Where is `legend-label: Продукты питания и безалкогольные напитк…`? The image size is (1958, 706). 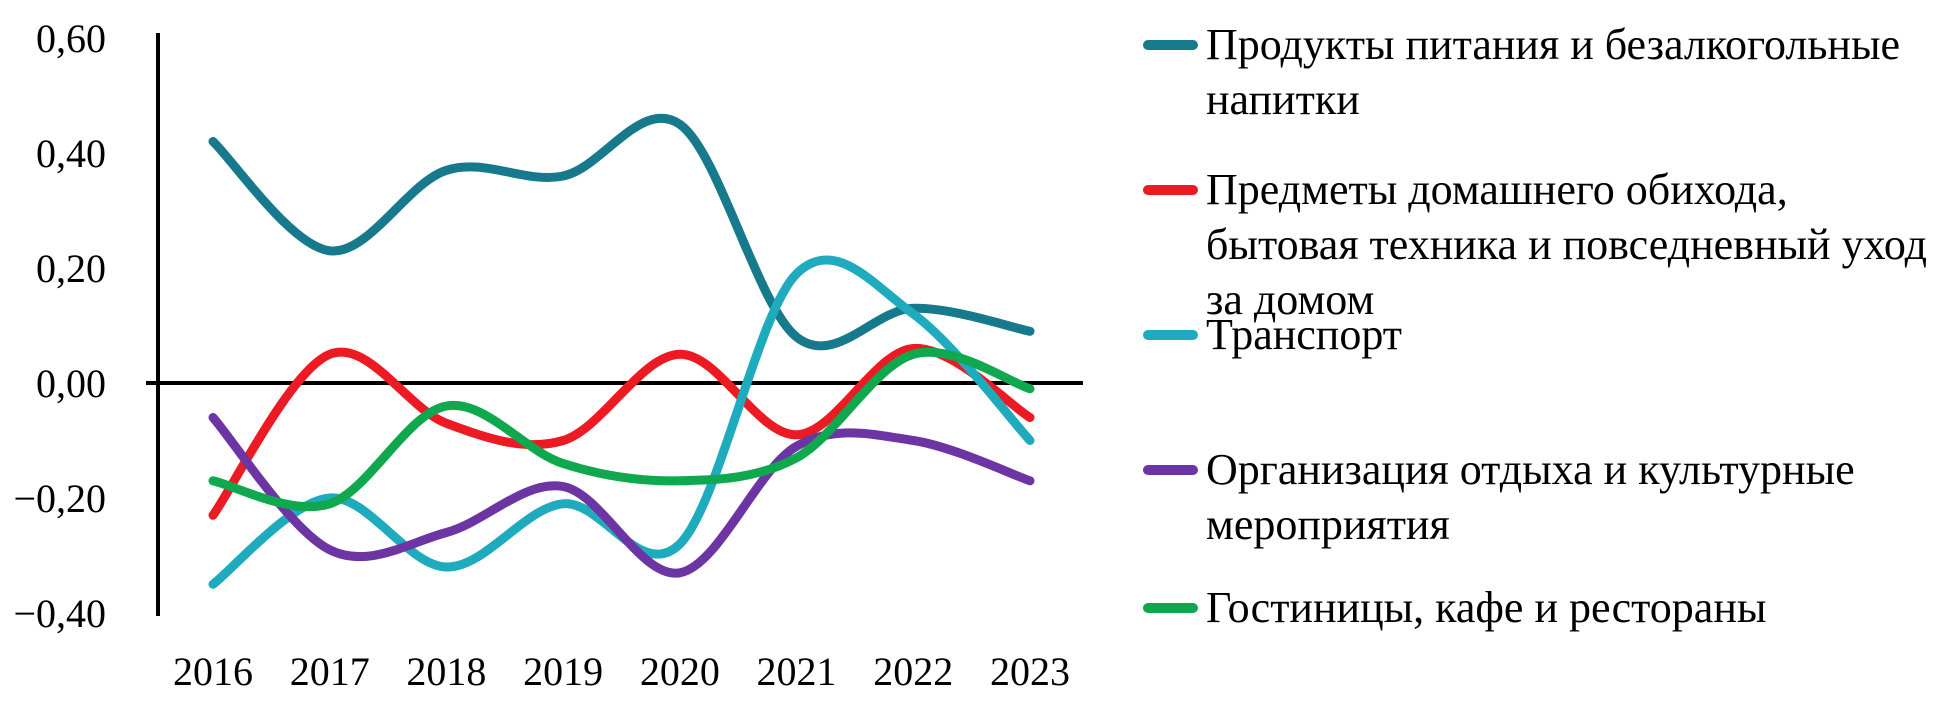
legend-label: Продукты питания и безалкогольные напитк… is located at coordinates (1553, 72).